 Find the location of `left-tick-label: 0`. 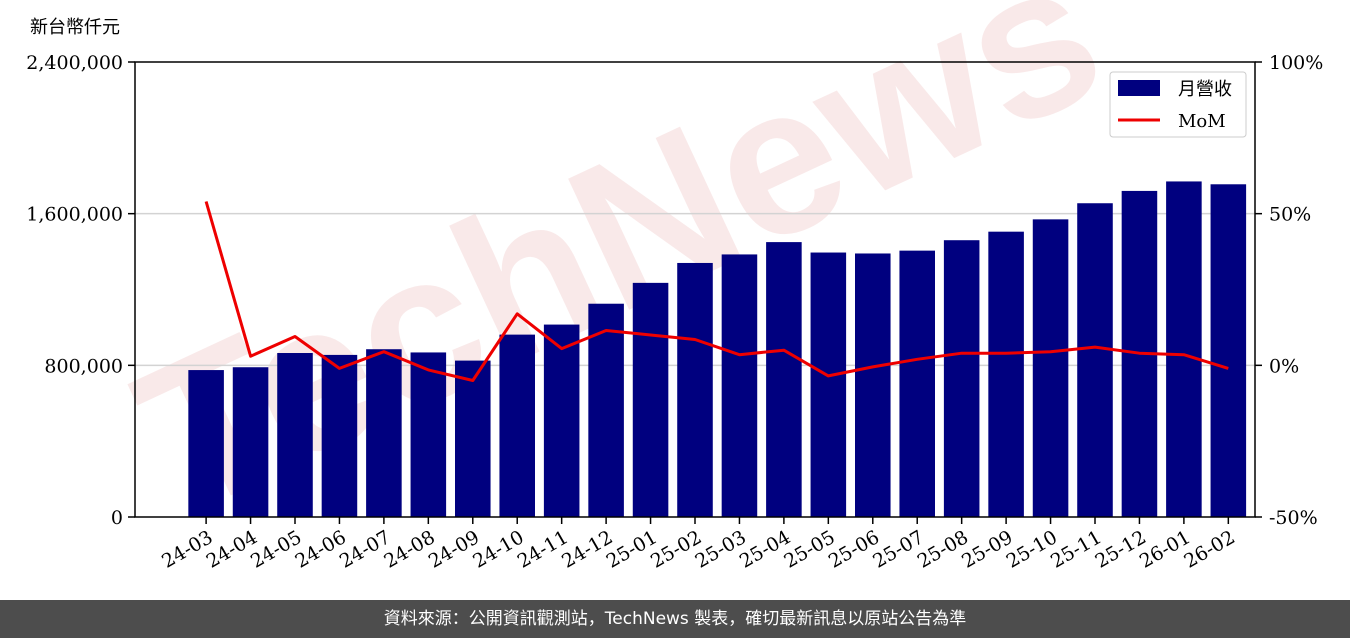

left-tick-label: 0 is located at coordinates (117, 518).